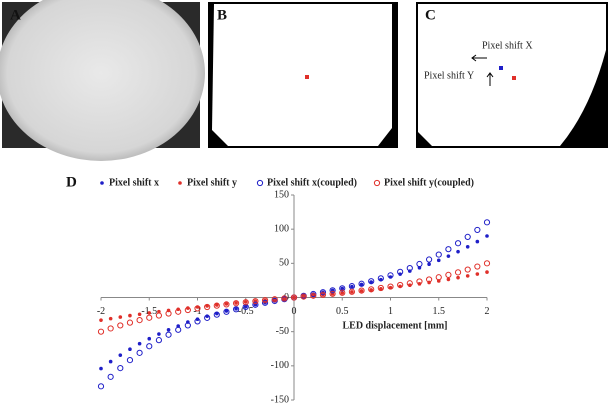 The height and width of the screenshot is (409, 613). What do you see at coordinates (280, 365) in the screenshot?
I see `y-tick-label: -100` at bounding box center [280, 365].